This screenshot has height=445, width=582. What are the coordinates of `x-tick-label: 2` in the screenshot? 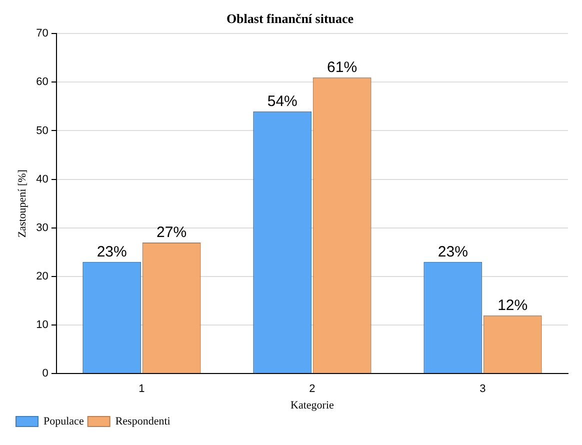 It's located at (312, 389).